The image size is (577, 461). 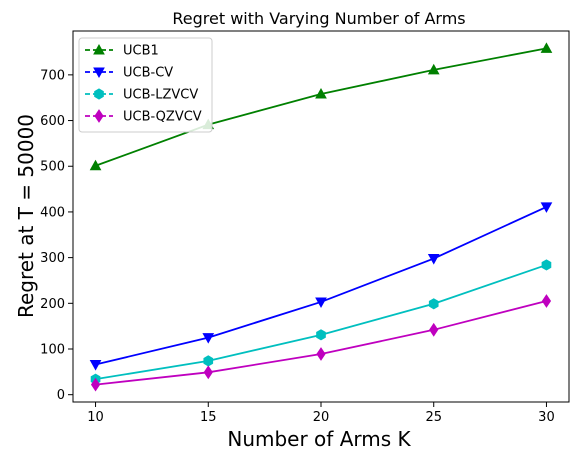 What do you see at coordinates (122, 51) in the screenshot?
I see `legend-item-ucb1: UCB1` at bounding box center [122, 51].